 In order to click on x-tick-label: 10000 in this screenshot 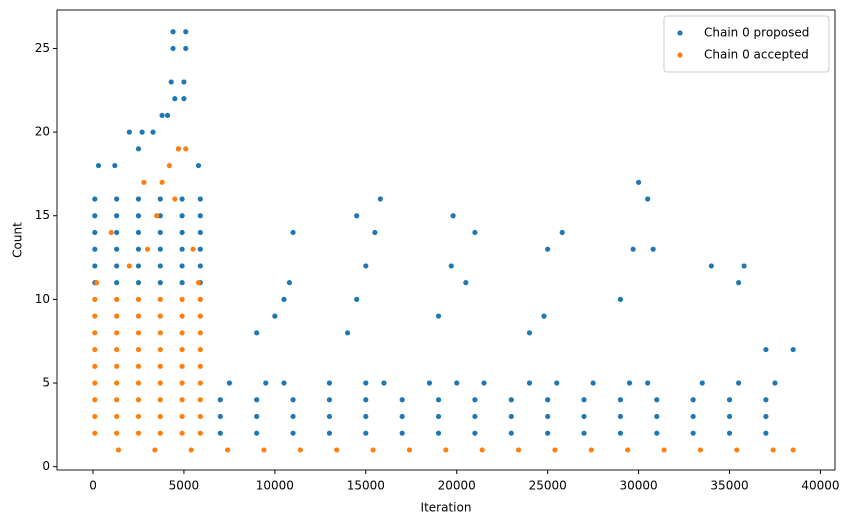, I will do `click(275, 486)`.